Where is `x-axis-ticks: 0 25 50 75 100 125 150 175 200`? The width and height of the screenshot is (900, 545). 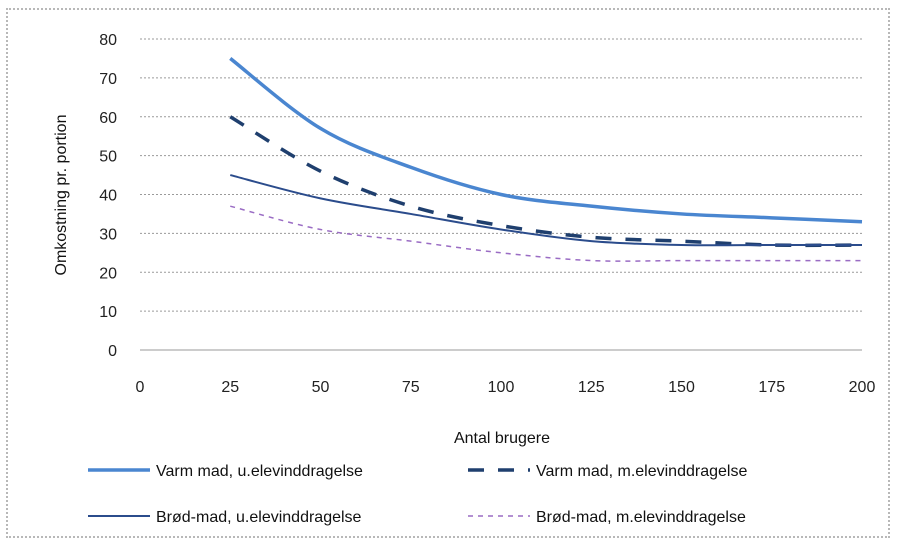 x-axis-ticks: 0 25 50 75 100 125 150 175 200 is located at coordinates (506, 387).